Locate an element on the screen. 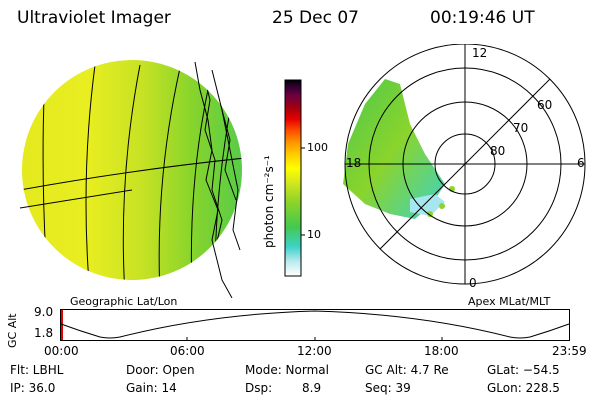 Image resolution: width=600 pixels, height=400 pixels. apex-caption: Apex MLat/MLT is located at coordinates (509, 301).